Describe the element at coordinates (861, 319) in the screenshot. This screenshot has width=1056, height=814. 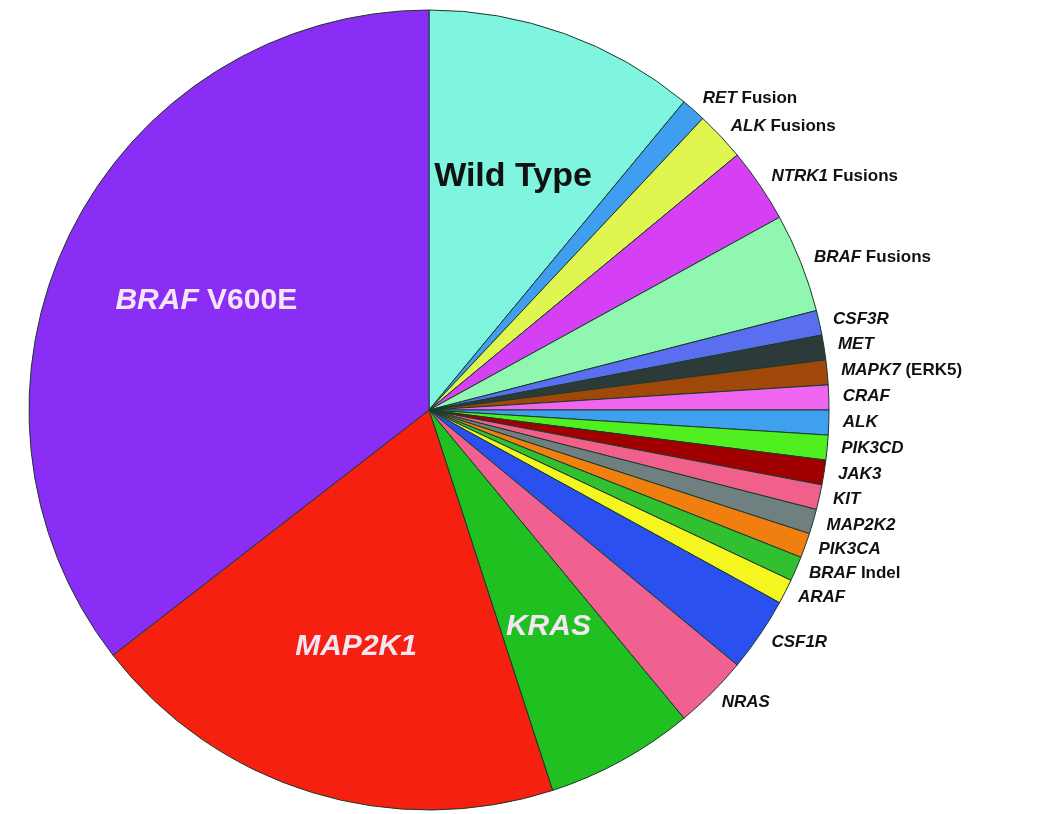
I see `slice-label: CSF3R` at that location.